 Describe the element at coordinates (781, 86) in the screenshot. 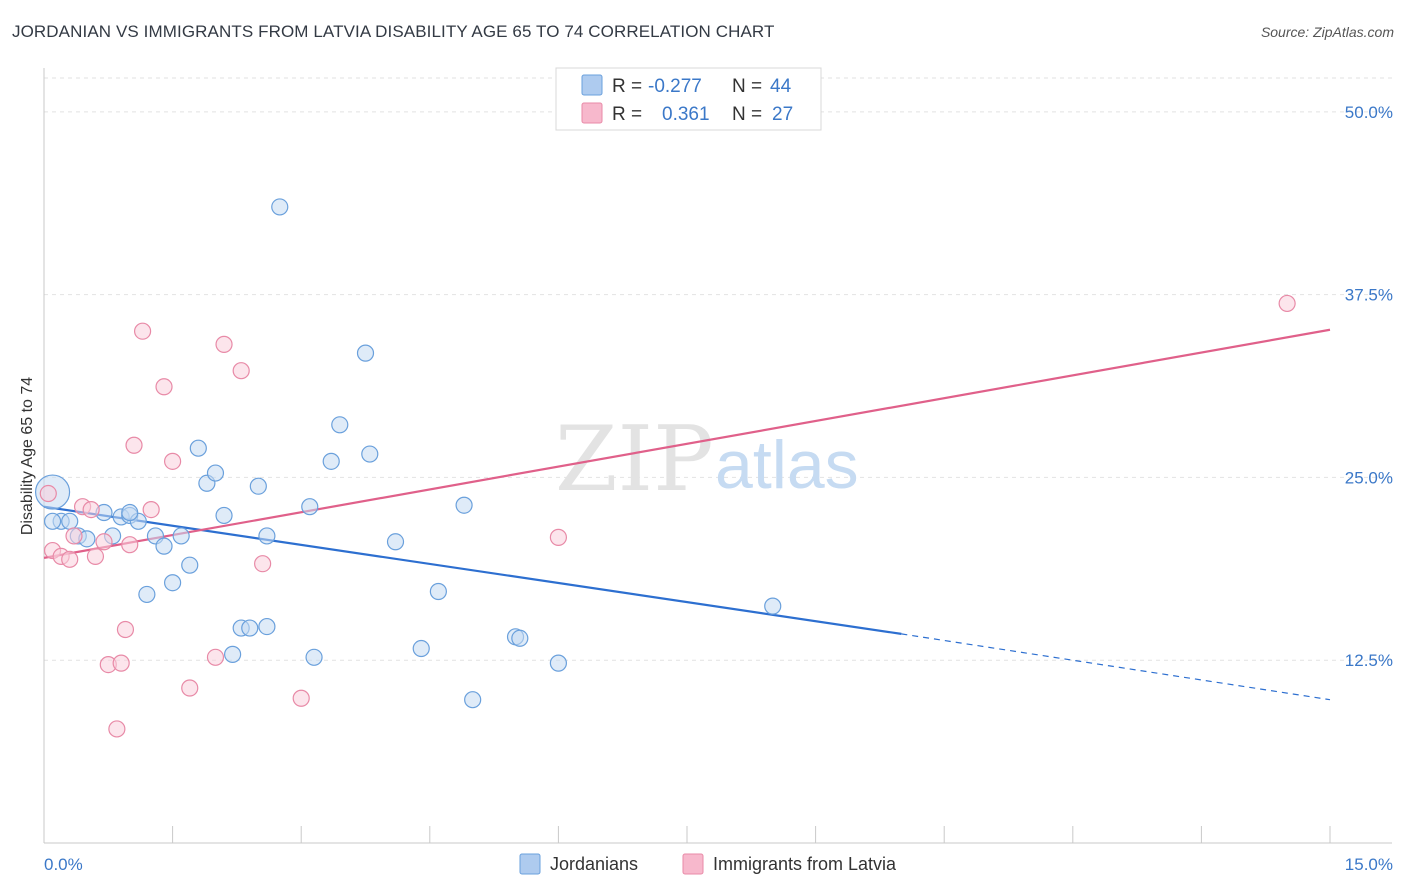

I see `legend-n-value-0: 44` at that location.